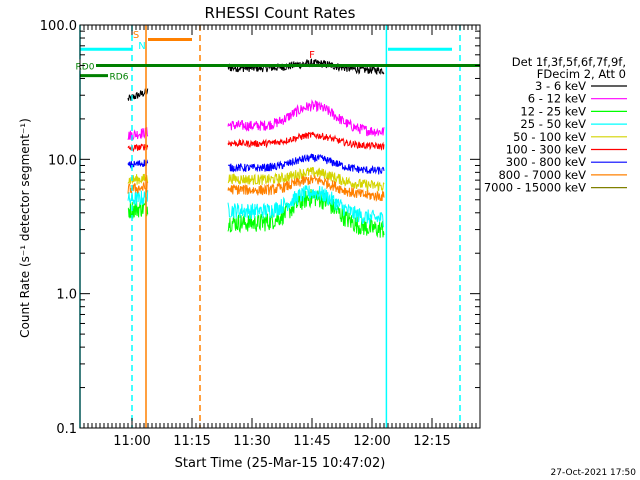 The image size is (640, 480). Describe the element at coordinates (85, 67) in the screenshot. I see `marker-label-rd0: RD0` at that location.